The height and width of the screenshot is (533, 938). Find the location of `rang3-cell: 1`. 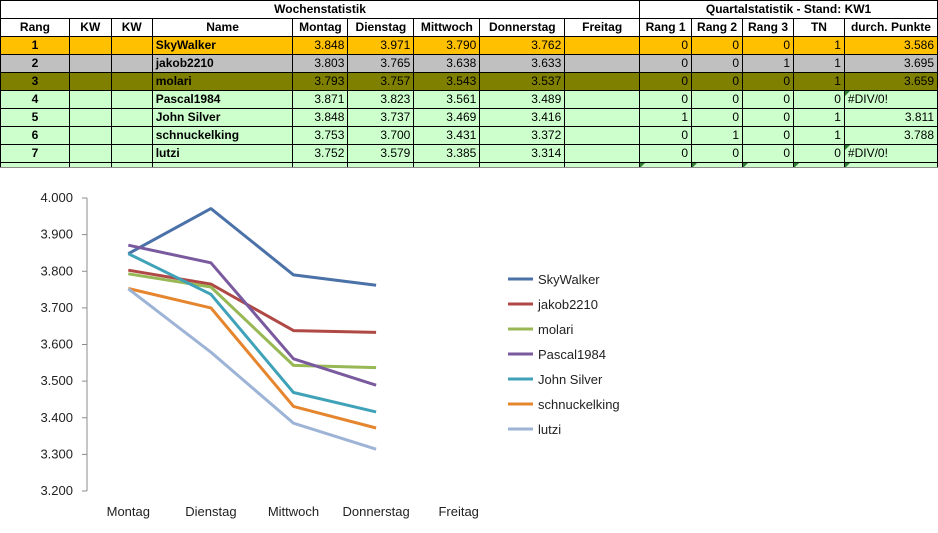

rang3-cell: 1 is located at coordinates (768, 63).